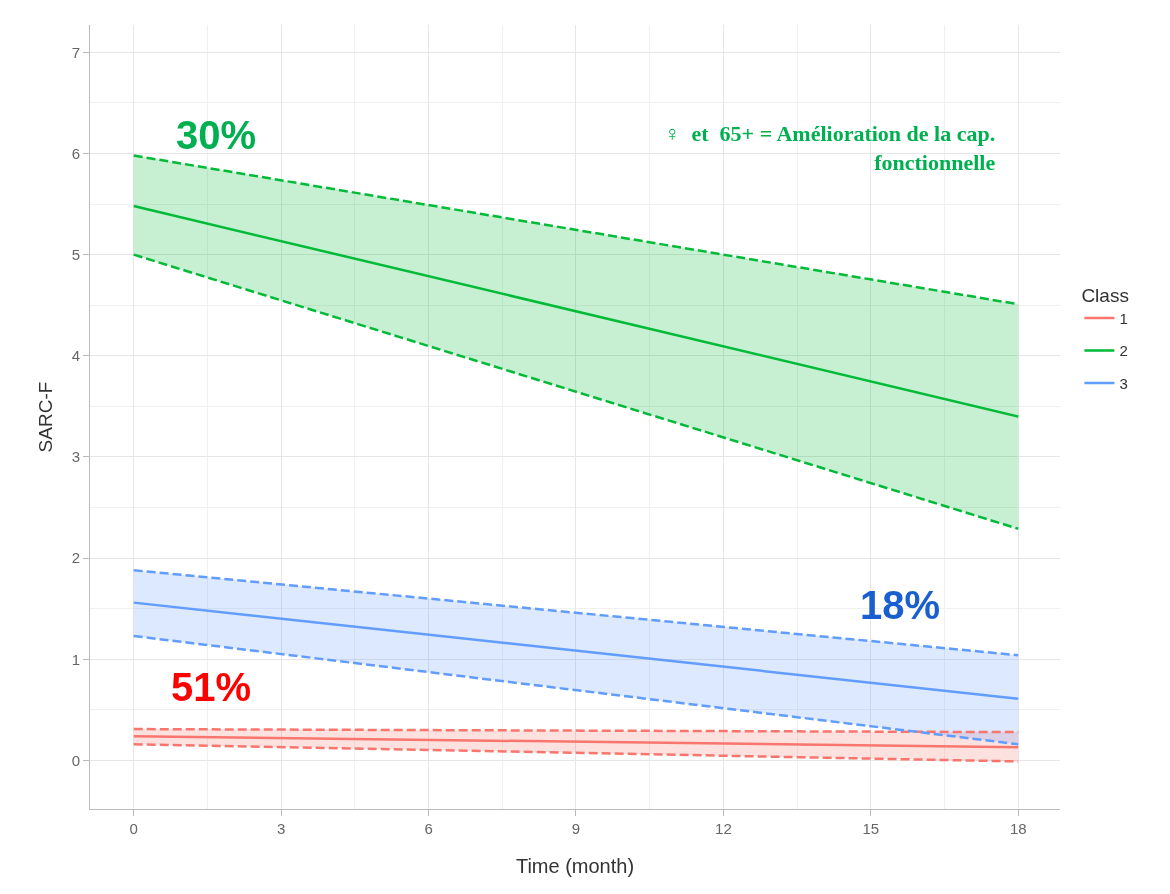  Describe the element at coordinates (575, 865) in the screenshot. I see `x-axis-title: Time (month)` at that location.